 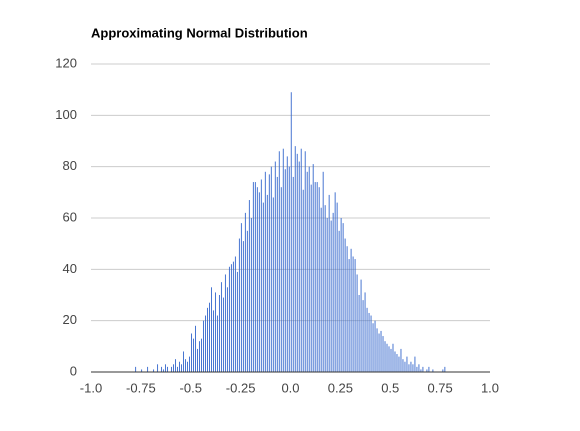 What do you see at coordinates (141, 387) in the screenshot?
I see `x-tick-label: -0.75` at bounding box center [141, 387].